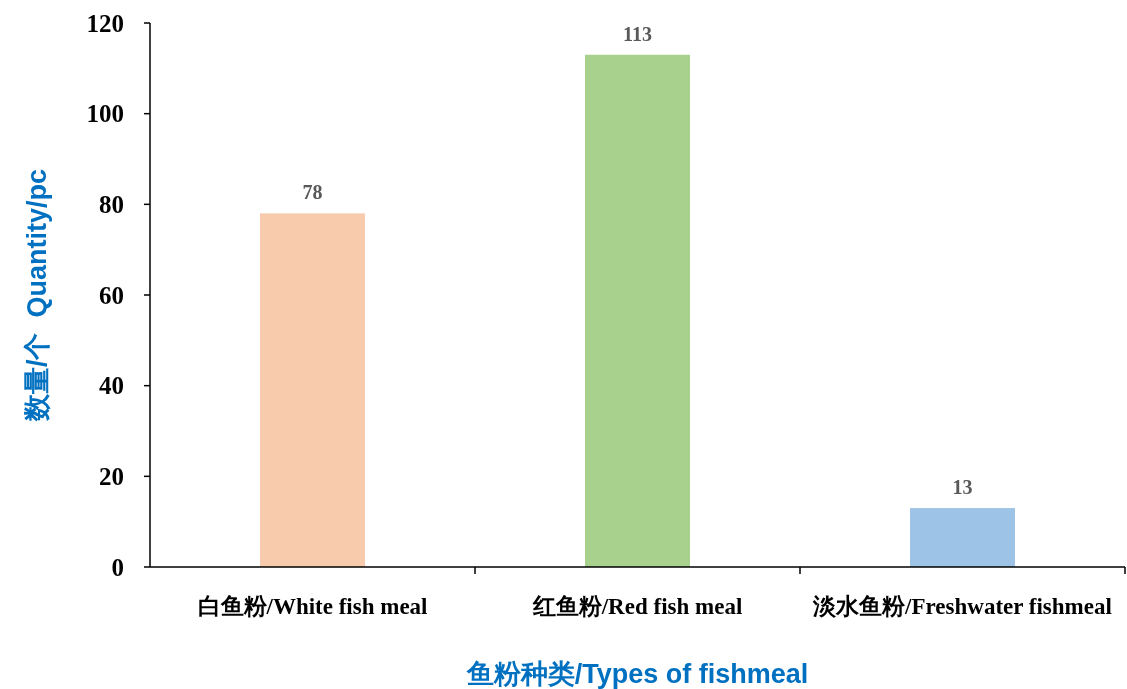 This screenshot has height=689, width=1127. What do you see at coordinates (111, 386) in the screenshot?
I see `y-tick-label: 40` at bounding box center [111, 386].